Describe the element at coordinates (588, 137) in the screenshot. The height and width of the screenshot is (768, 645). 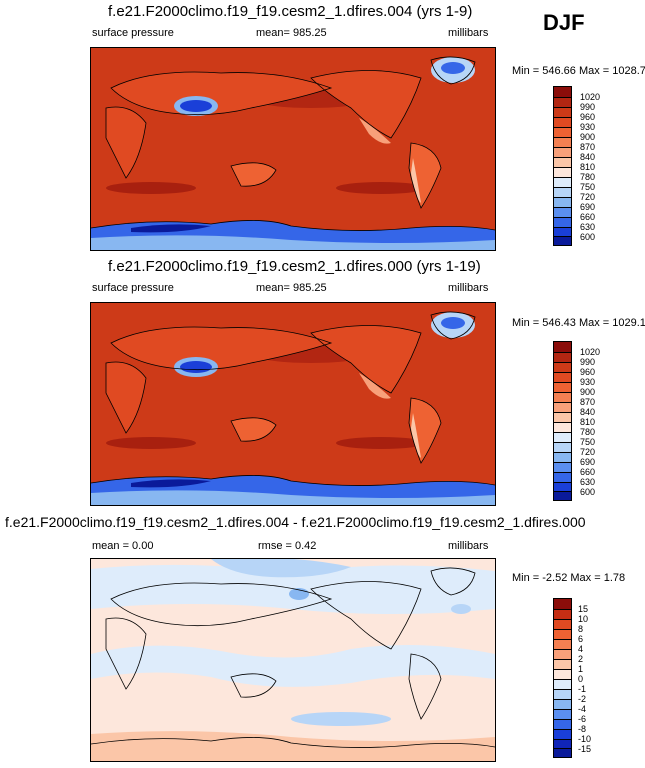
I see `panel-1-colorbar-label: 900` at that location.